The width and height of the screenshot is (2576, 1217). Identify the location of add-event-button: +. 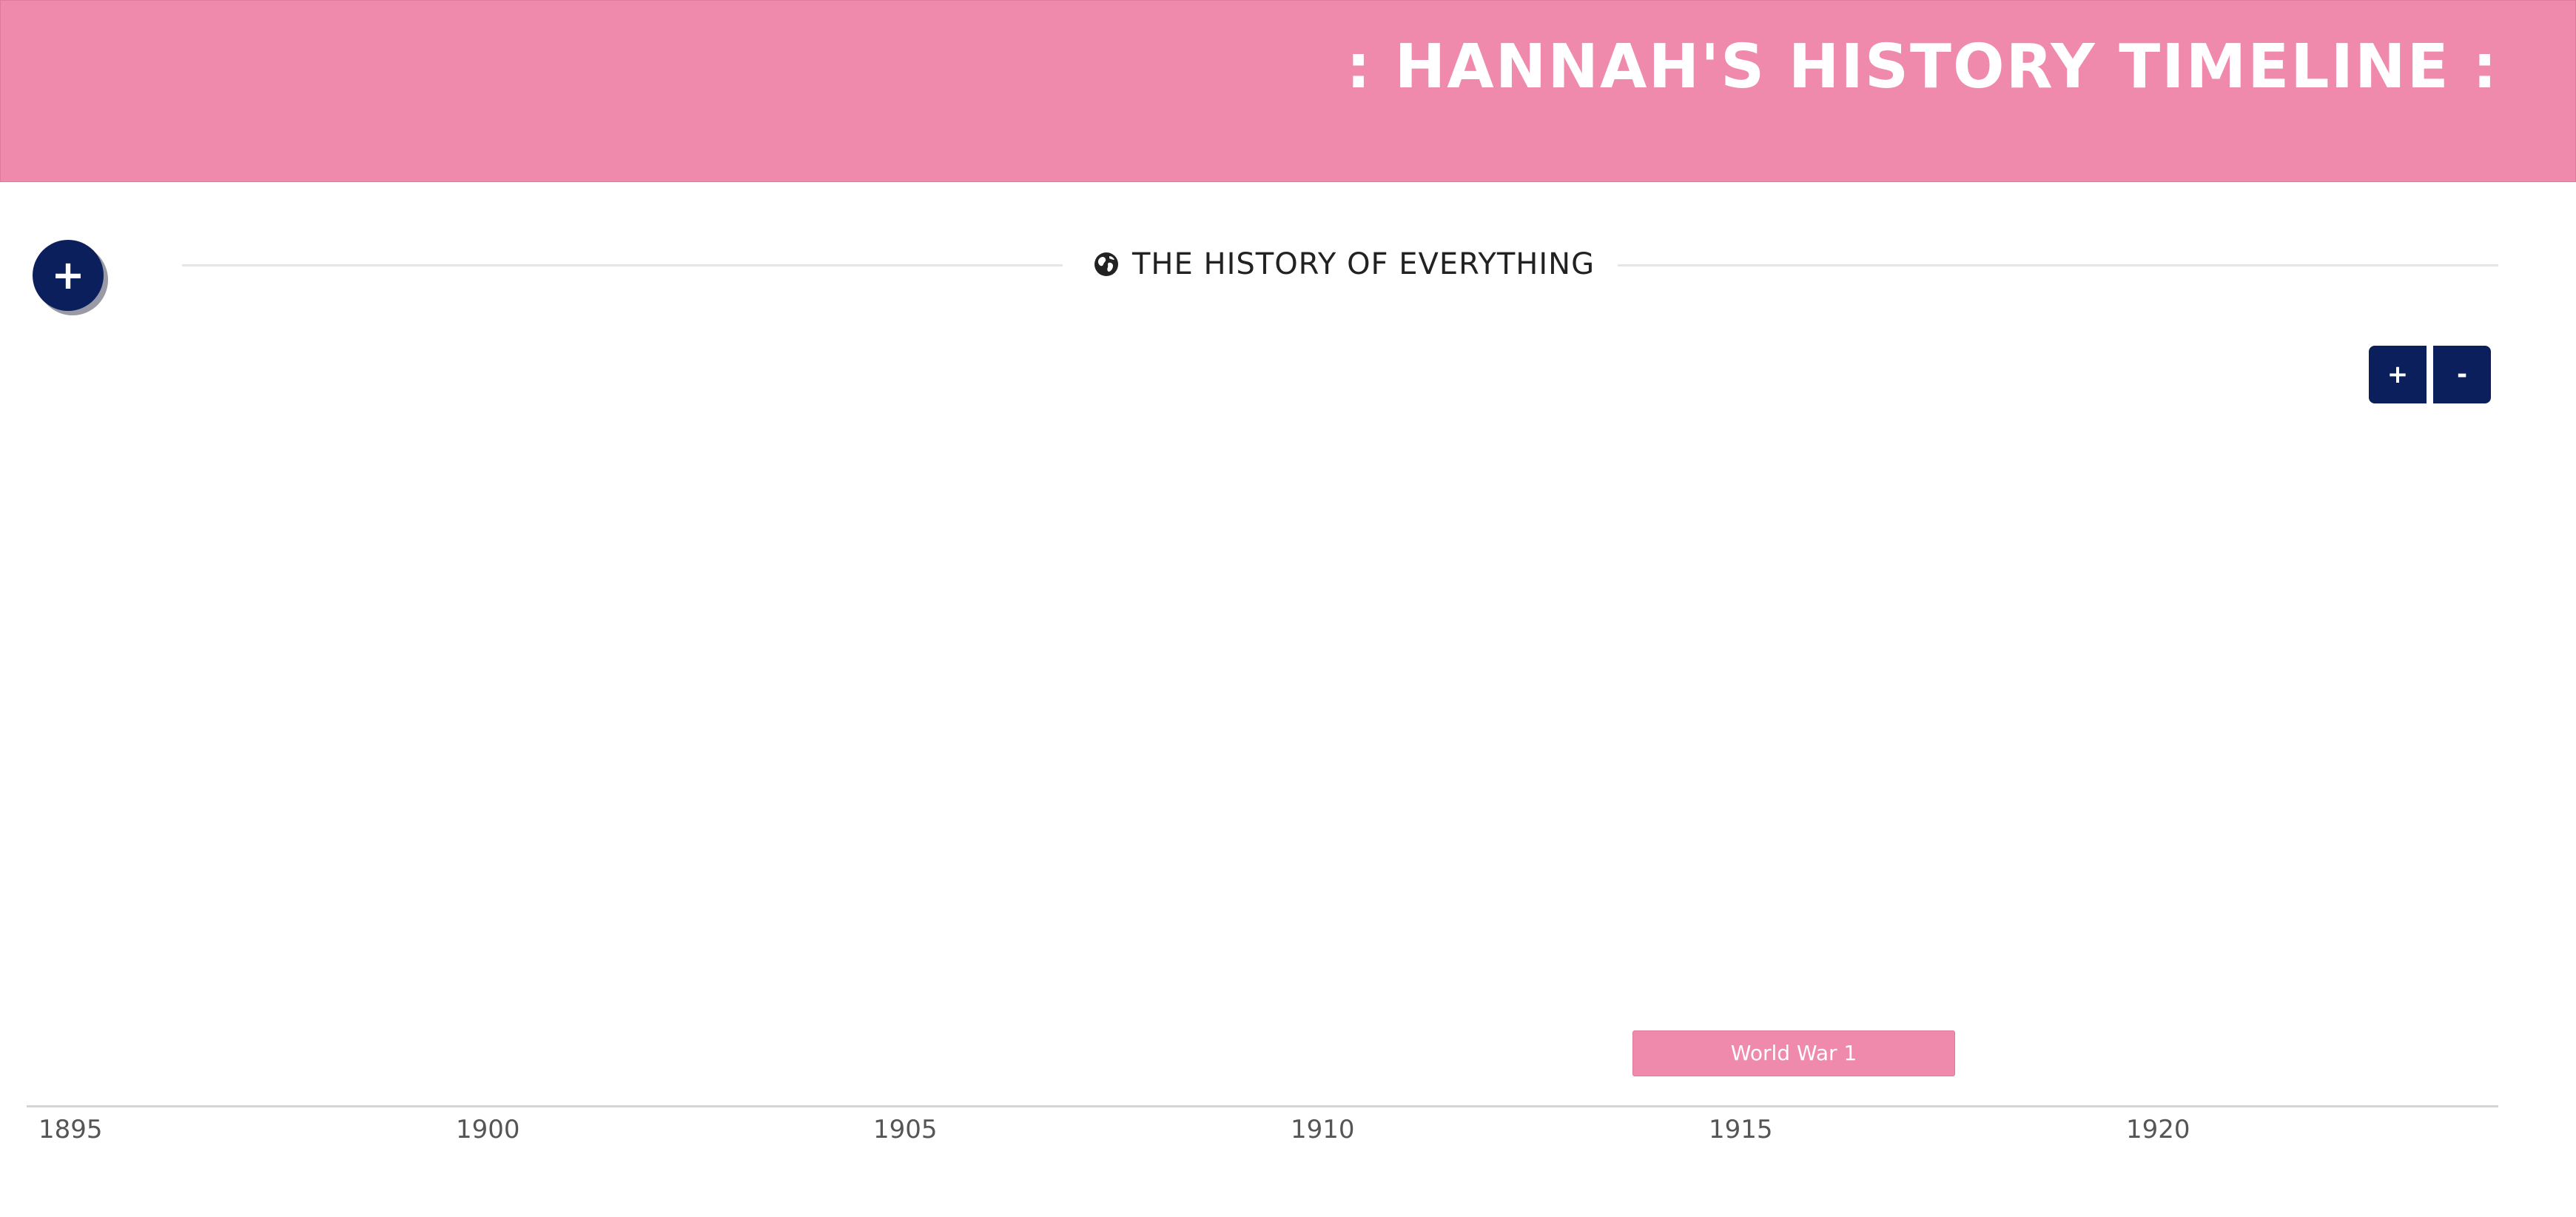
(68, 275).